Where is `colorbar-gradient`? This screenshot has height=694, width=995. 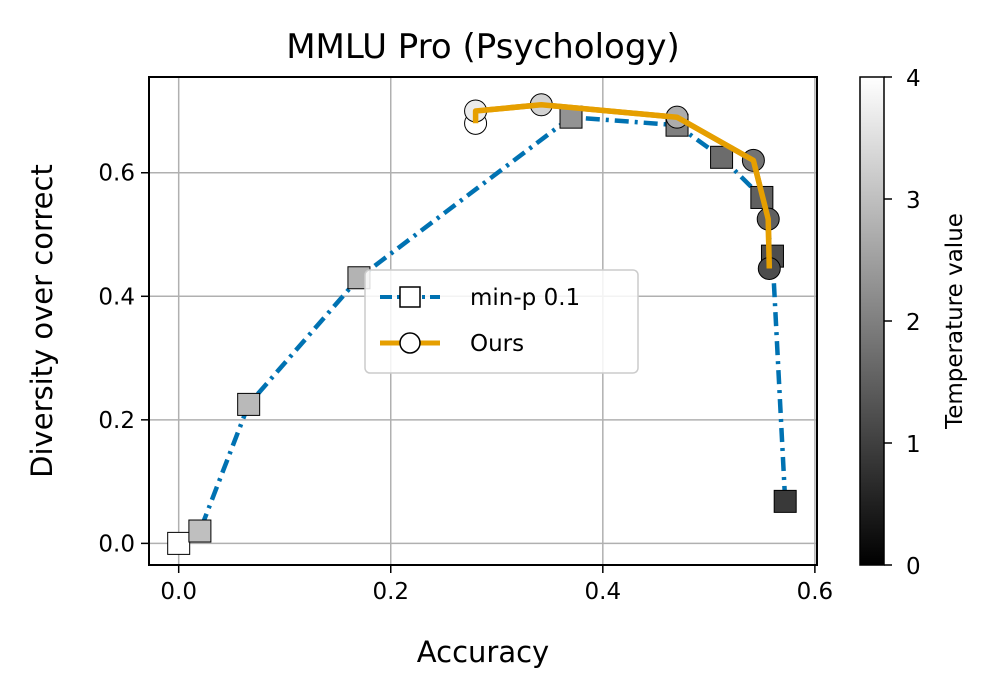 colorbar-gradient is located at coordinates (872, 321).